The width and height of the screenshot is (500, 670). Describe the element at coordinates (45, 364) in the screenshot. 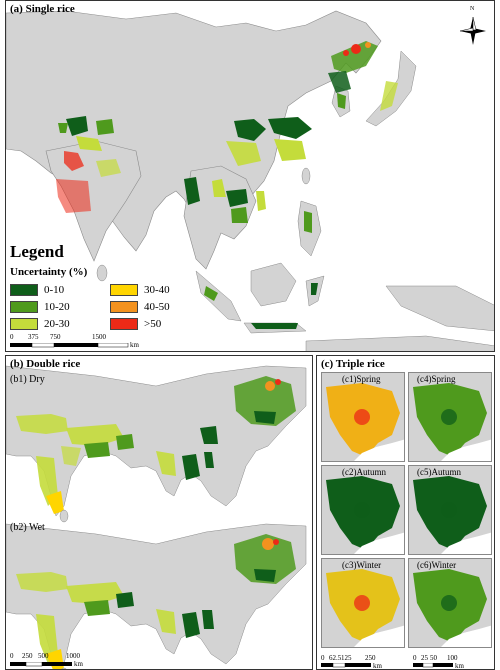

I see `panel-b-title: (b) Double rice` at that location.